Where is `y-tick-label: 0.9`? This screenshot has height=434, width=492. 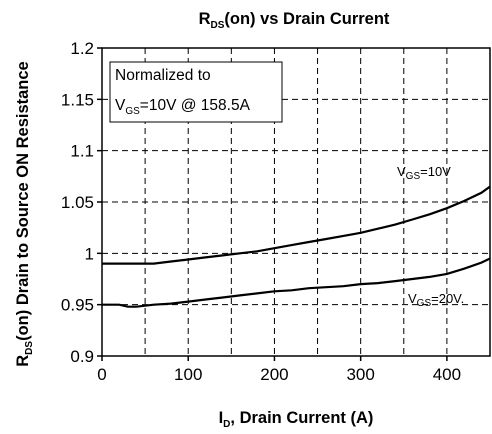
y-tick-label: 0.9 is located at coordinates (82, 356).